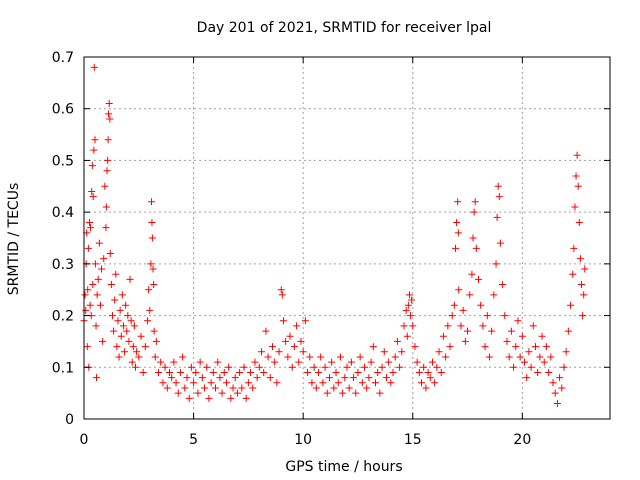  I want to click on y-tick-label: 0.2, so click(63, 317).